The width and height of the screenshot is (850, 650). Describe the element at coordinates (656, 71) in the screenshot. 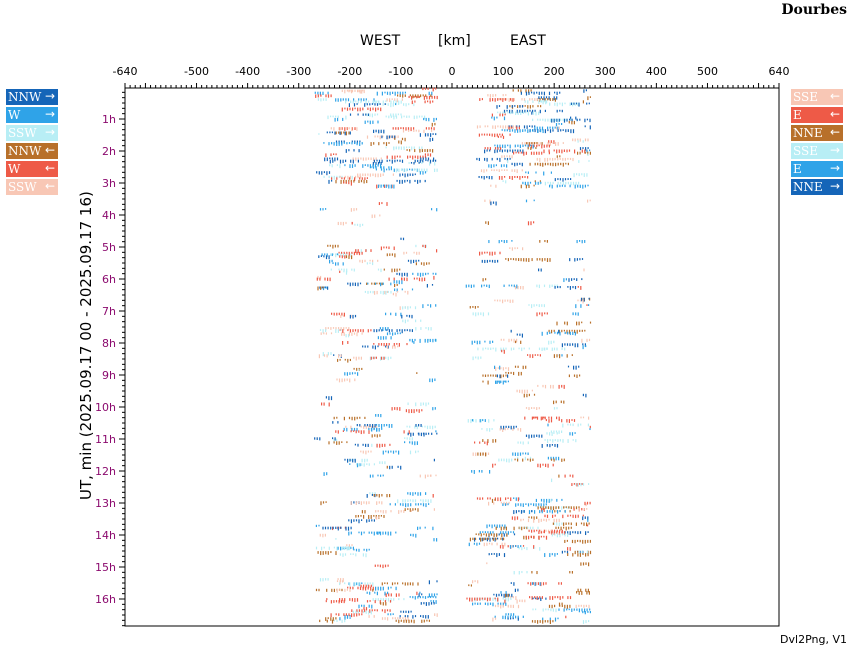

I see `x-tick-label: 400` at that location.